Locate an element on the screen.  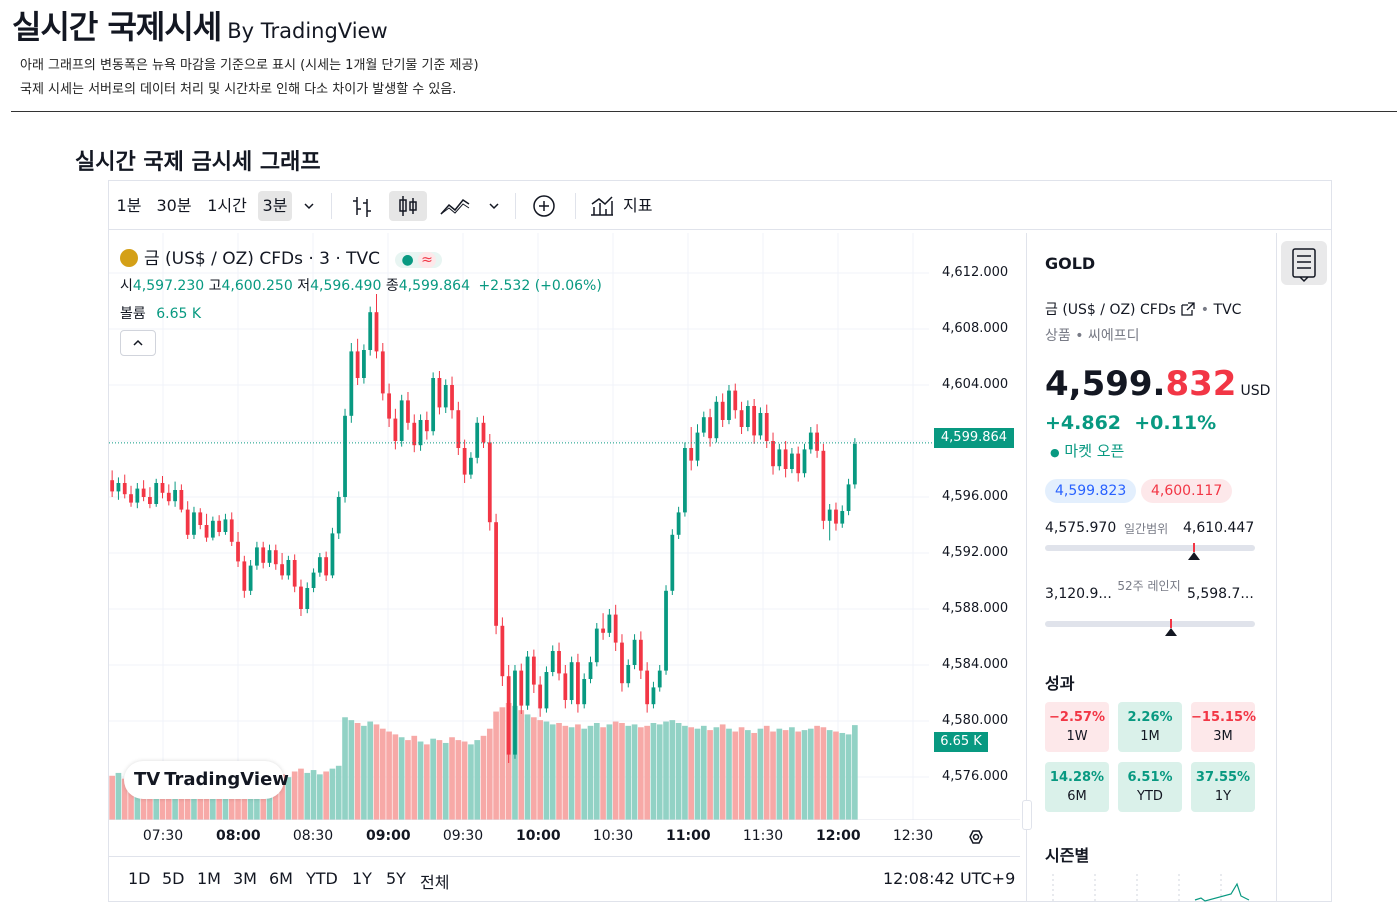
time-tick-label: 12:00 is located at coordinates (838, 836).